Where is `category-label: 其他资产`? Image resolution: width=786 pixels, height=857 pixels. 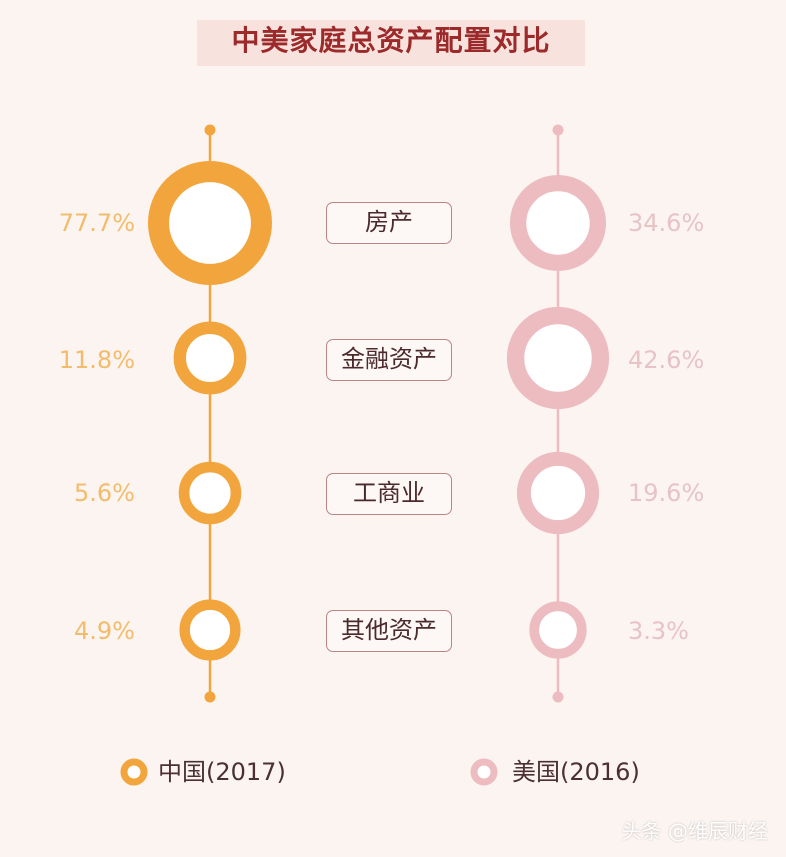 category-label: 其他资产 is located at coordinates (389, 631).